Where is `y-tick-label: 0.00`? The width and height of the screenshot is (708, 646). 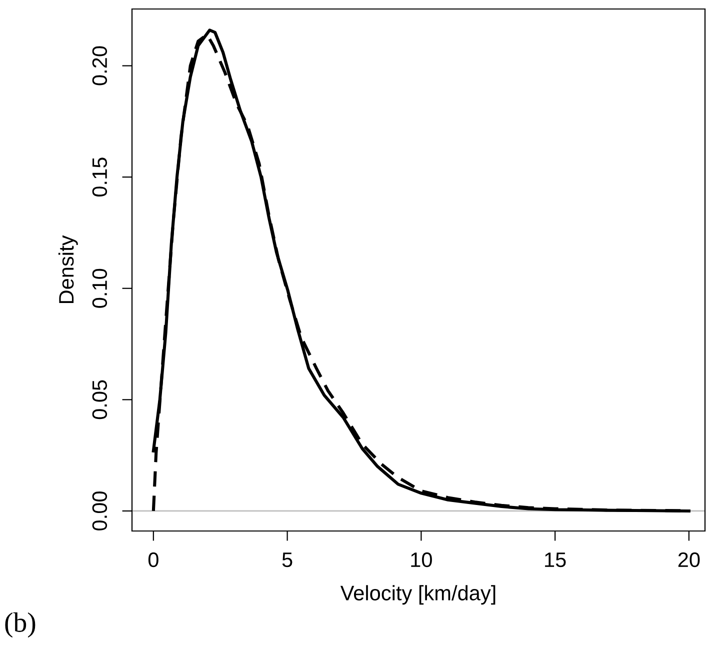 y-tick-label: 0.00 is located at coordinates (100, 511).